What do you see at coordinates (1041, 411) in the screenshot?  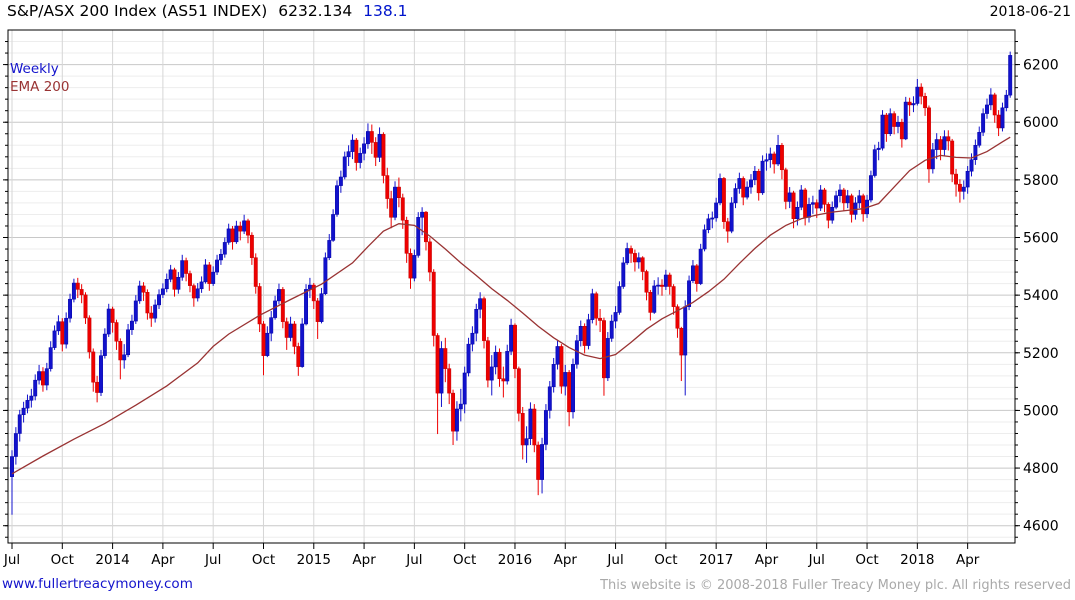 I see `svg-text: 5000` at bounding box center [1041, 411].